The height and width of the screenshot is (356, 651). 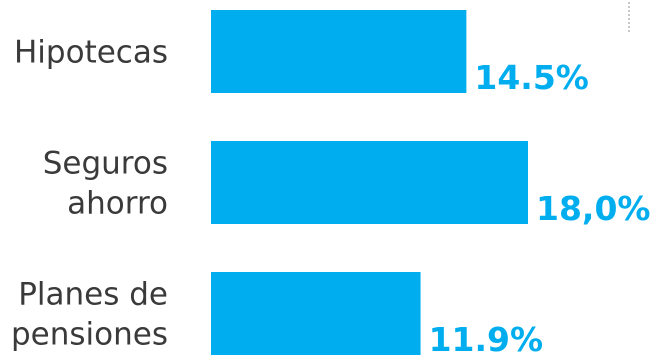 What do you see at coordinates (93, 295) in the screenshot?
I see `category-label: Planes de` at bounding box center [93, 295].